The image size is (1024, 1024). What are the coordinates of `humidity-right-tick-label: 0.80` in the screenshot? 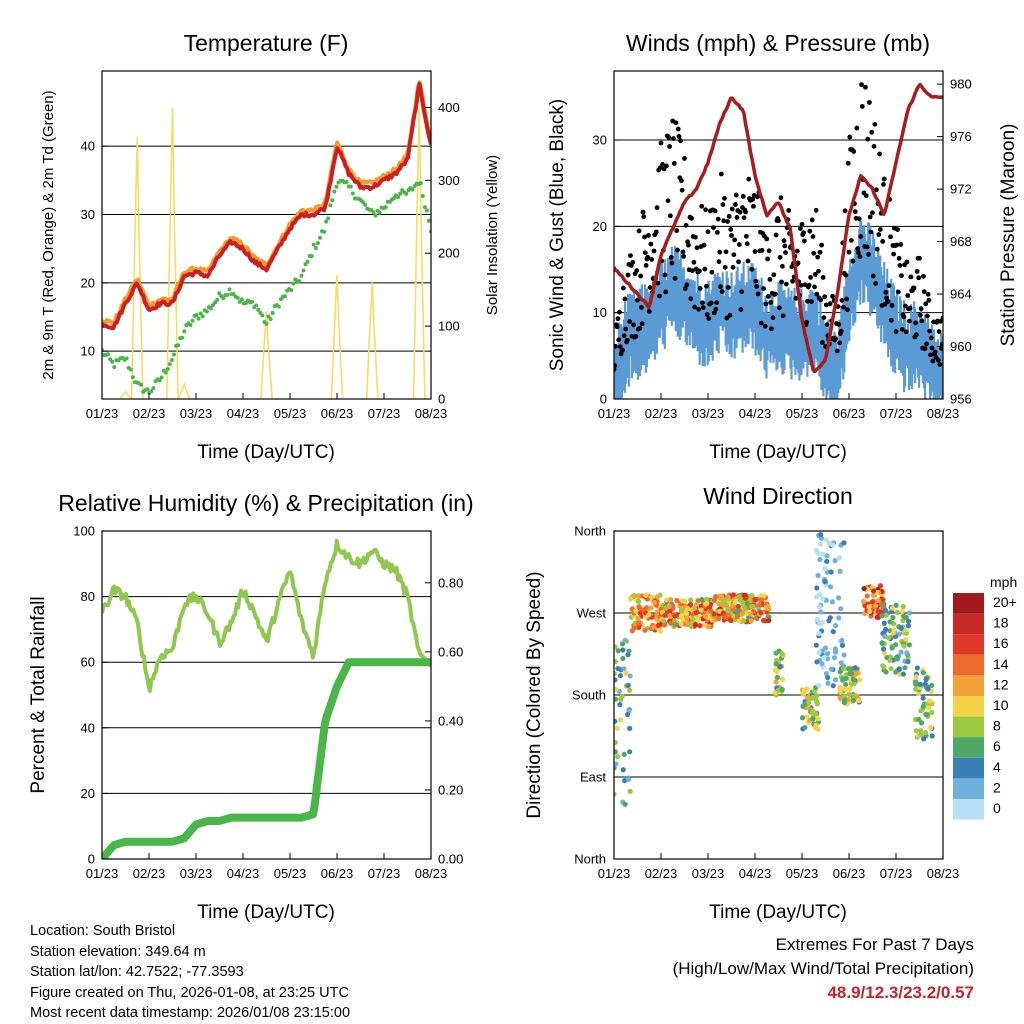 It's located at (450, 582).